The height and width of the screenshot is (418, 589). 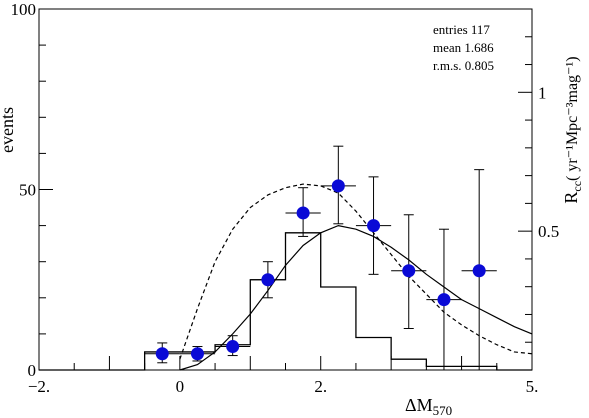 What do you see at coordinates (548, 231) in the screenshot?
I see `right-tick-label: 0.5` at bounding box center [548, 231].